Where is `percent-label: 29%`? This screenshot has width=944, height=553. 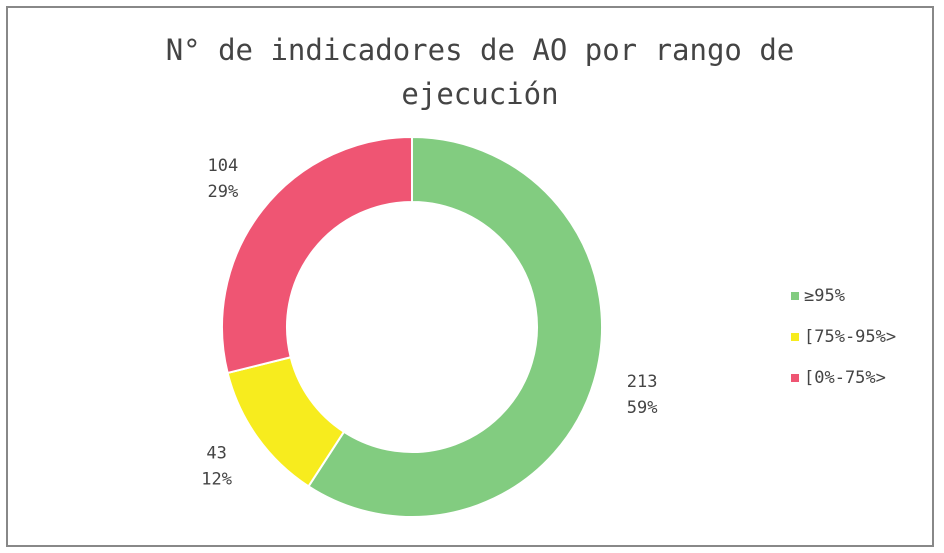 percent-label: 29% is located at coordinates (223, 192).